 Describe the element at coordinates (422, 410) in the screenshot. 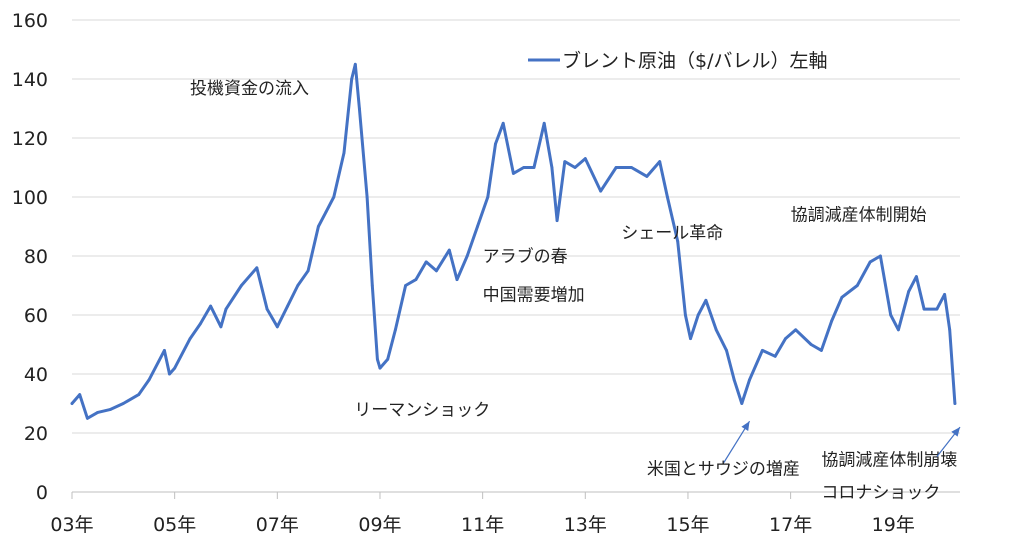

I see `annotation-label: リーマンショック` at that location.